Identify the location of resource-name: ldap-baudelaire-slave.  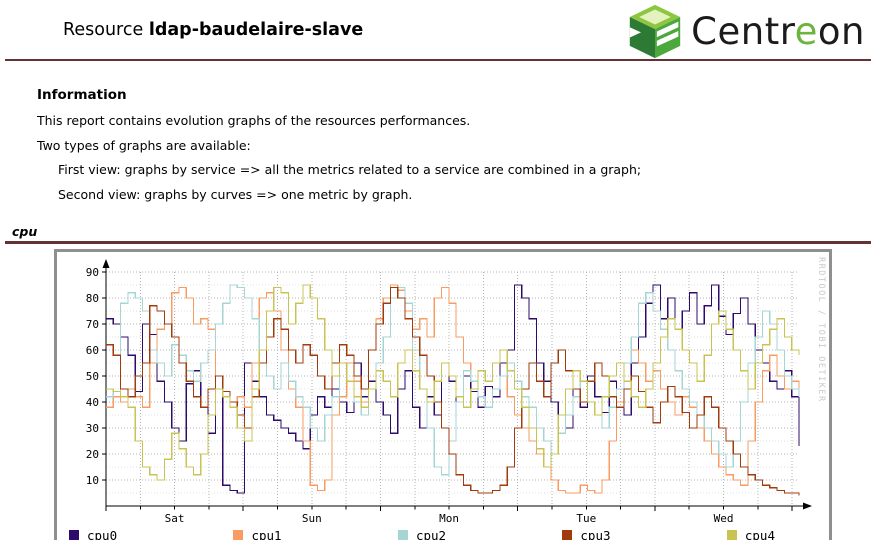
(256, 30).